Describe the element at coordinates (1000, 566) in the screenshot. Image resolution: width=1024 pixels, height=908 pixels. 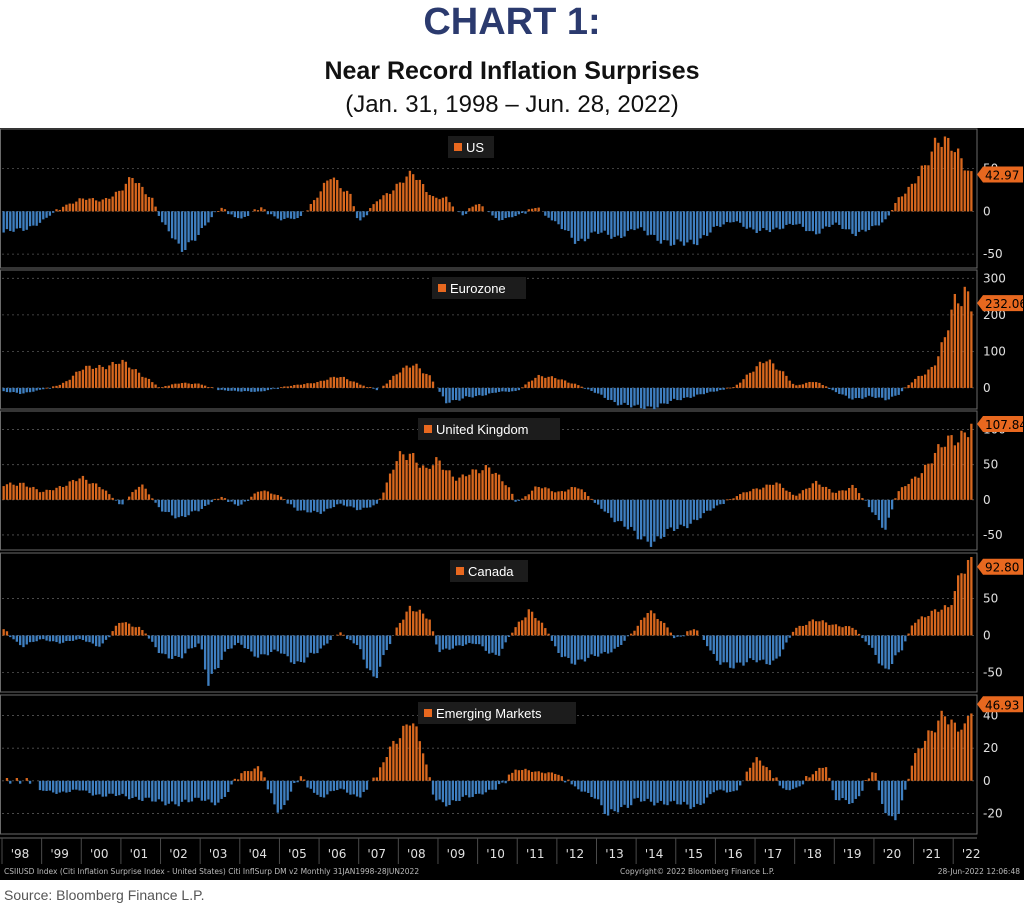
I see `last-value-tag: 92.80` at that location.